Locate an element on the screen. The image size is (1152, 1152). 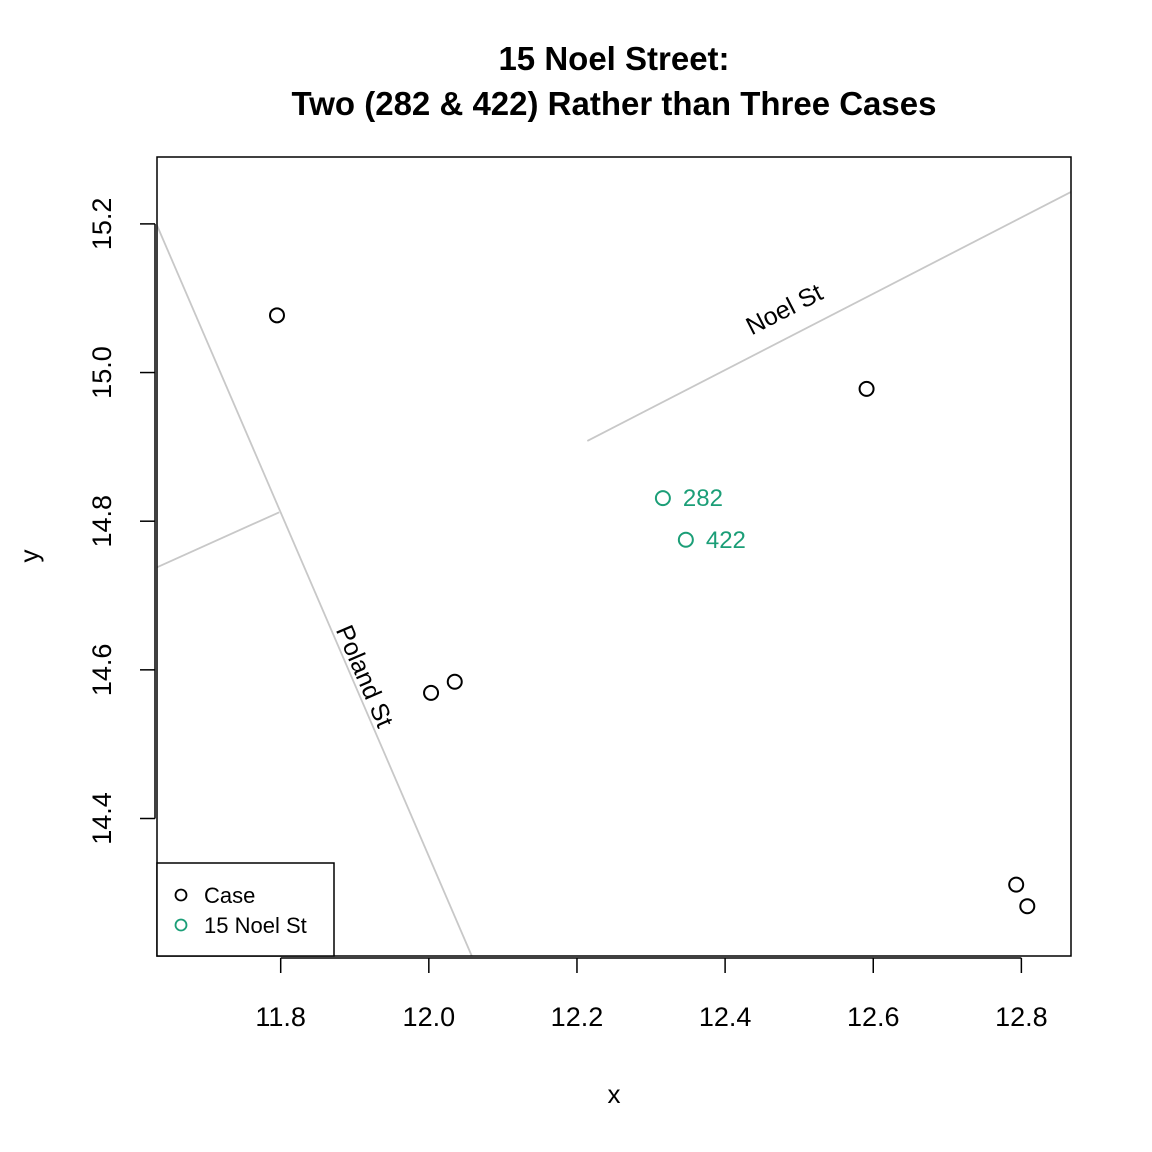
point-label-422: 422 is located at coordinates (726, 540).